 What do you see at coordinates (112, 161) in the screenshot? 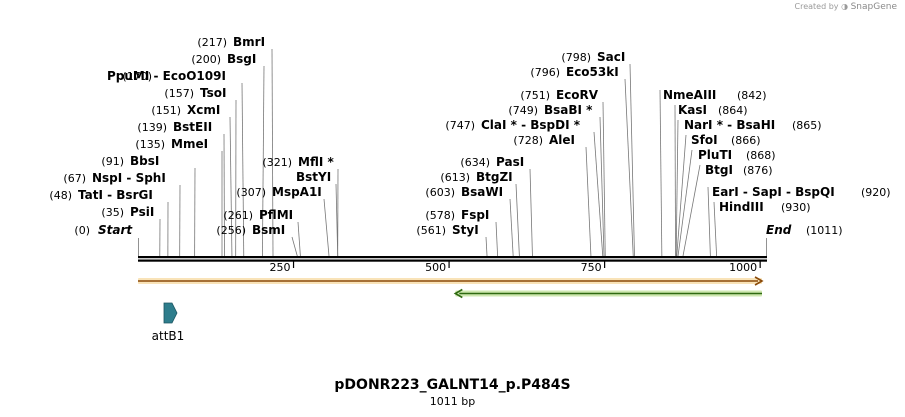
I see `site-position: (91)` at bounding box center [112, 161].